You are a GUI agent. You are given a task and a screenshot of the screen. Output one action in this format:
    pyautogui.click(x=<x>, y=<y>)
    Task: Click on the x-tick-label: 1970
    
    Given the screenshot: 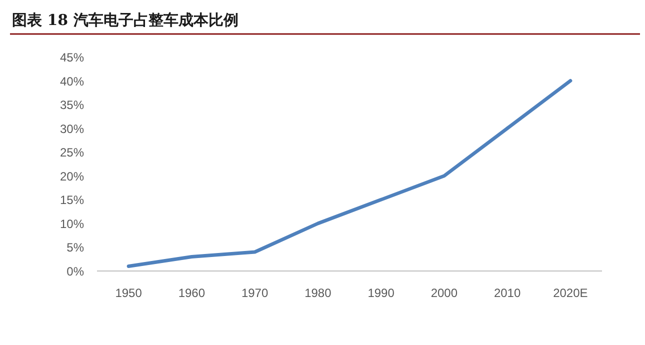 What is the action you would take?
    pyautogui.click(x=254, y=293)
    